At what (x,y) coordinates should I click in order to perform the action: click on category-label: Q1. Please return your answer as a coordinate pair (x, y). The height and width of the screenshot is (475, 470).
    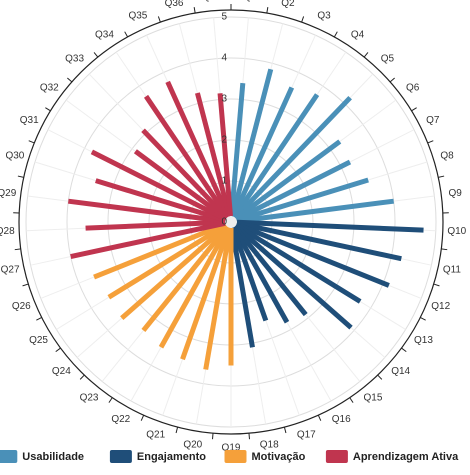
    Looking at the image, I should click on (250, 1).